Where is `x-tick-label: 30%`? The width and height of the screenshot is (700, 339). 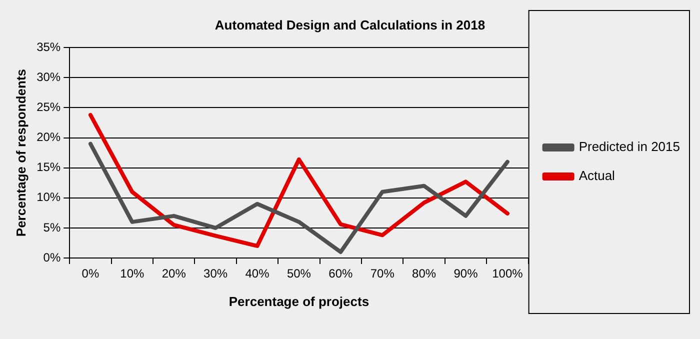
x-tick-label: 30% is located at coordinates (216, 273).